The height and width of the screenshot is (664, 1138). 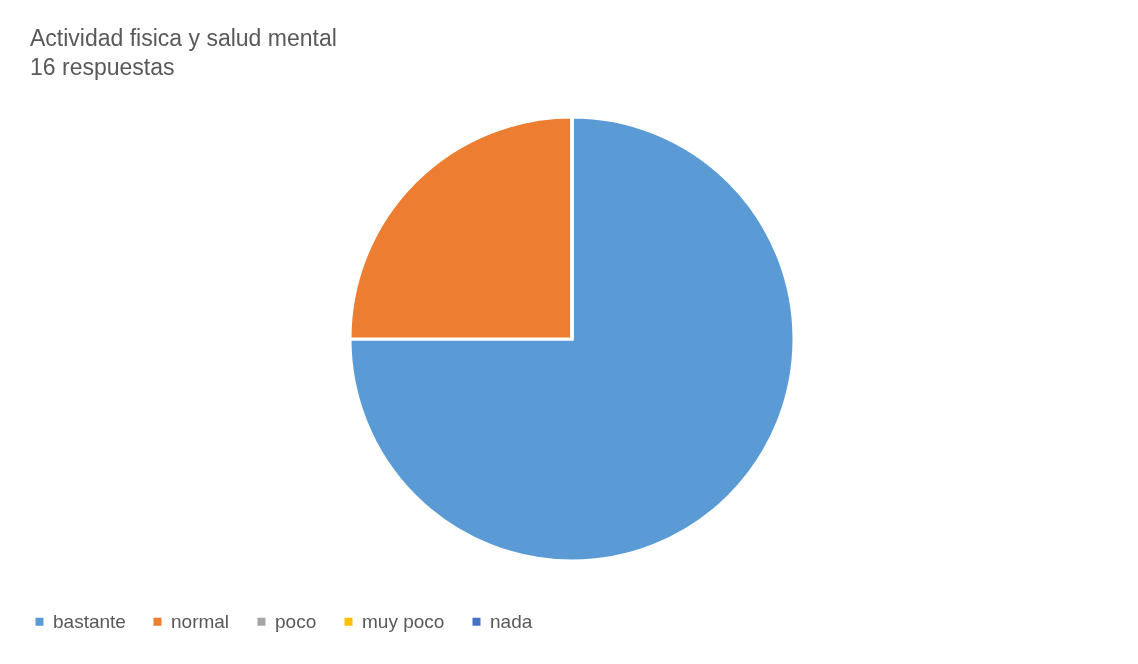 What do you see at coordinates (89, 621) in the screenshot?
I see `legend-label: bastante` at bounding box center [89, 621].